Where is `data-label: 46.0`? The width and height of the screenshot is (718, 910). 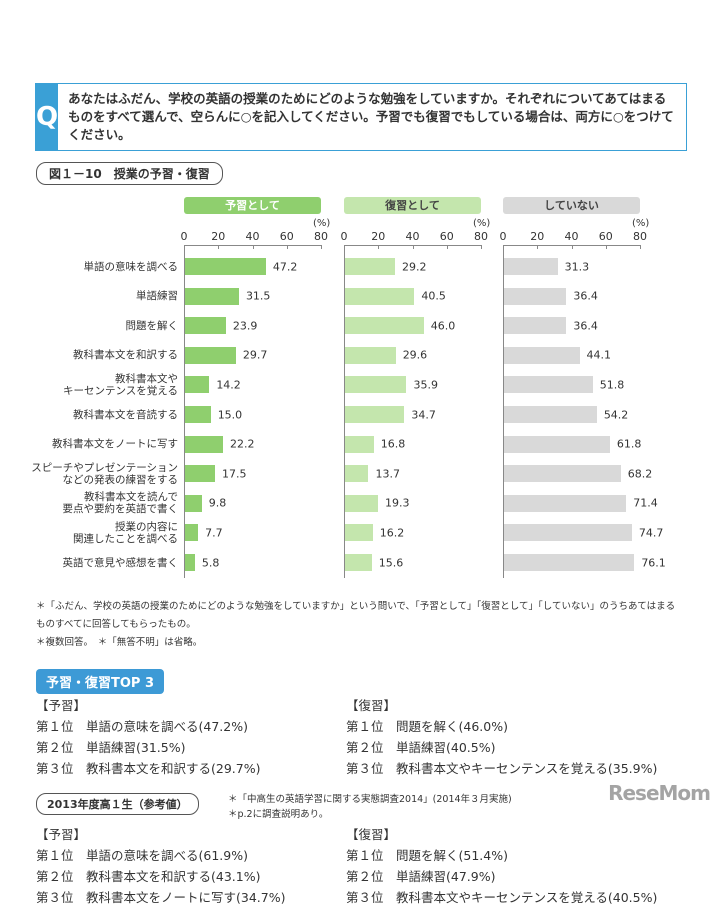 data-label: 46.0 is located at coordinates (443, 326).